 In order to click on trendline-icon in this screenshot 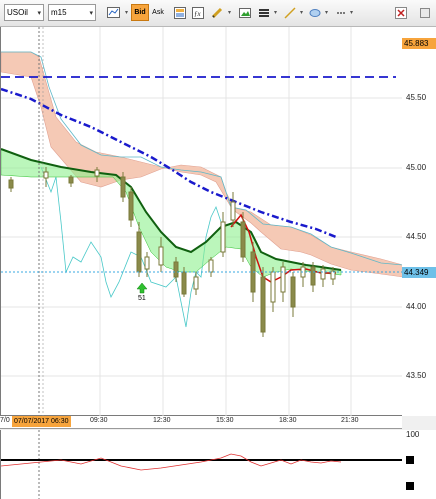, I will do `click(290, 12)`.